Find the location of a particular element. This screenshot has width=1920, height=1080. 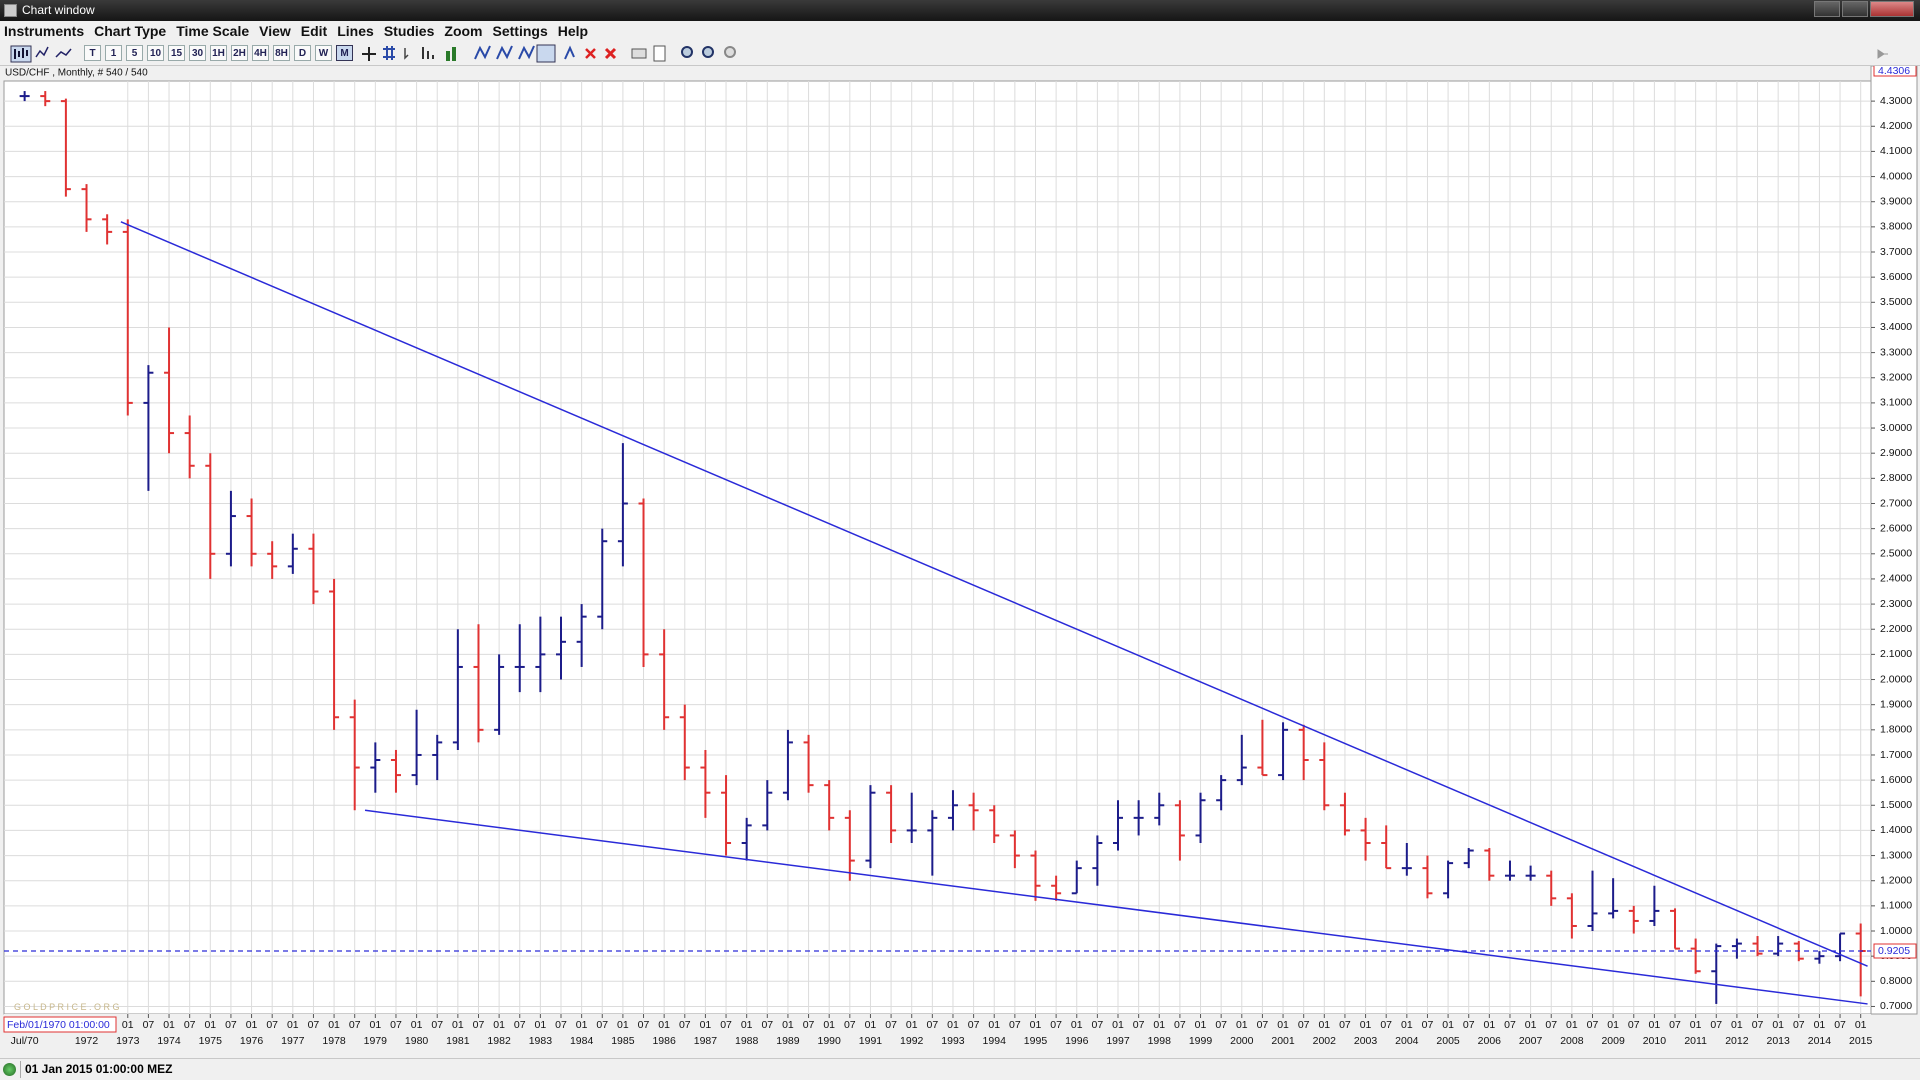

close-button is located at coordinates (1892, 9).